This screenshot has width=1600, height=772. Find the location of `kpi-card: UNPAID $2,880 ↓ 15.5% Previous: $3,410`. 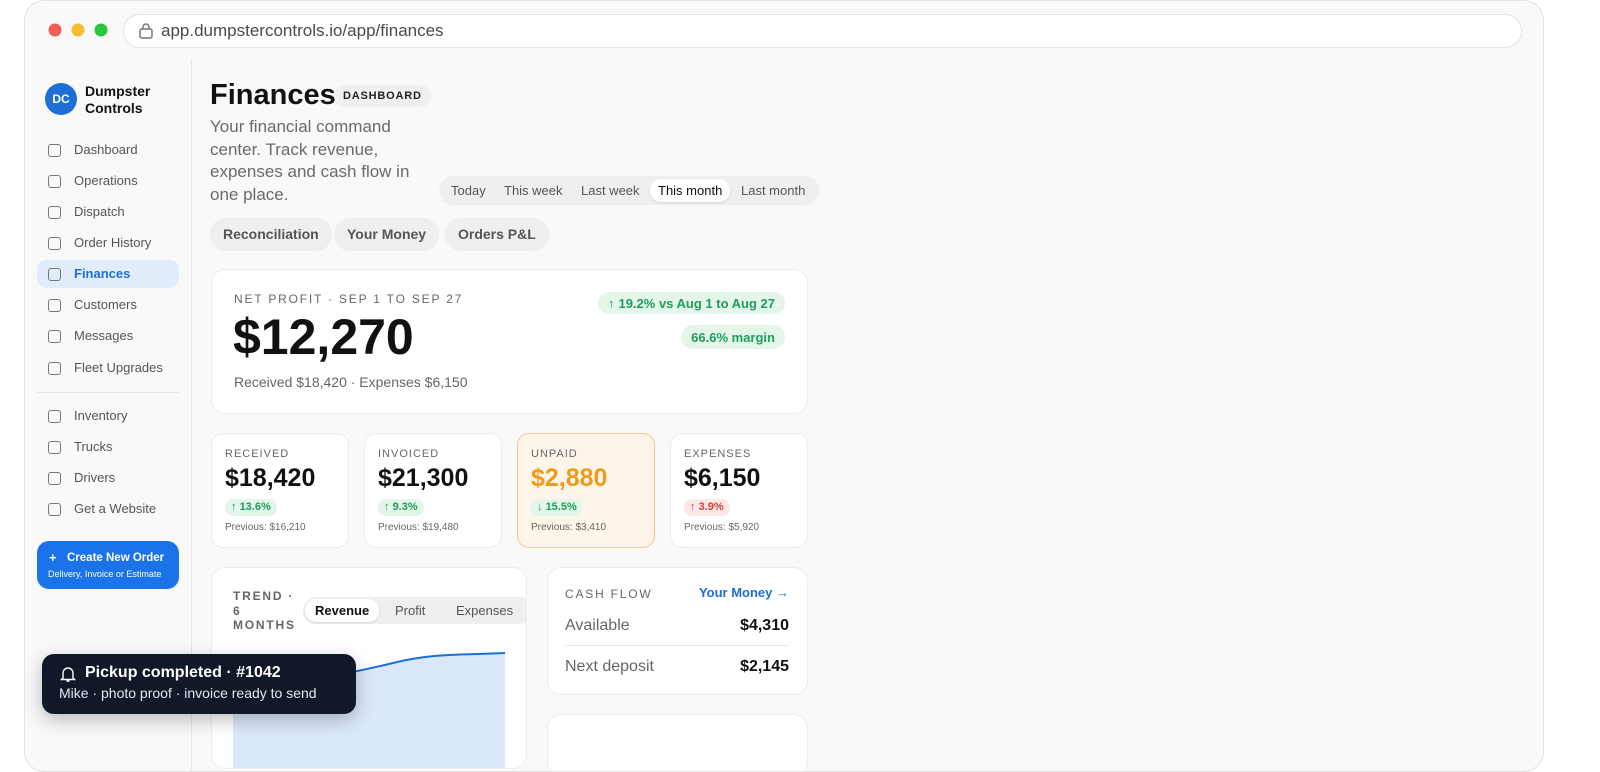

kpi-card: UNPAID $2,880 ↓ 15.5% Previous: $3,410 is located at coordinates (586, 490).